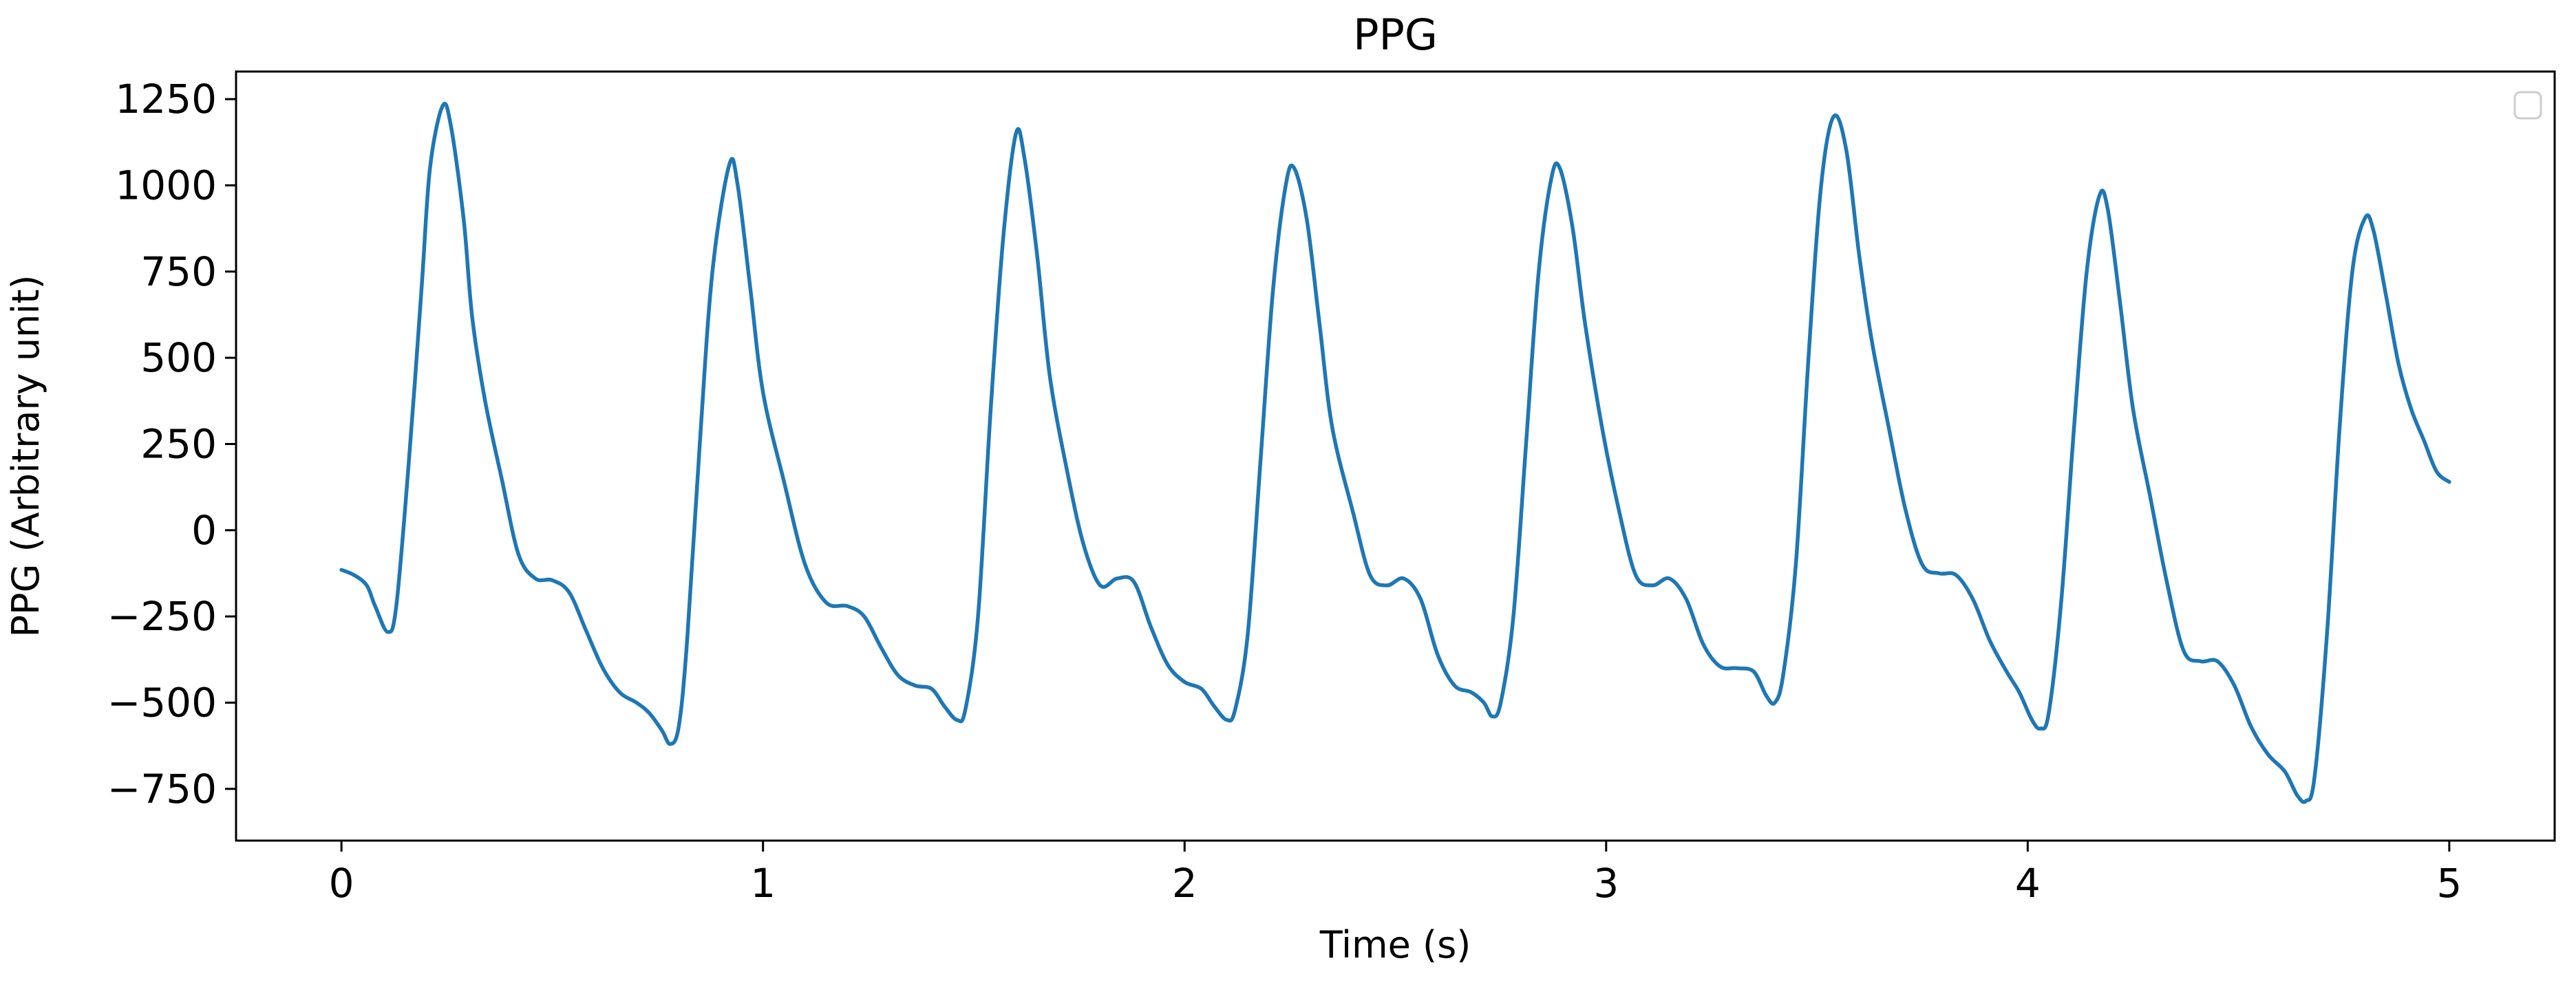  What do you see at coordinates (1395, 944) in the screenshot?
I see `x-axis-label: Time (s)` at bounding box center [1395, 944].